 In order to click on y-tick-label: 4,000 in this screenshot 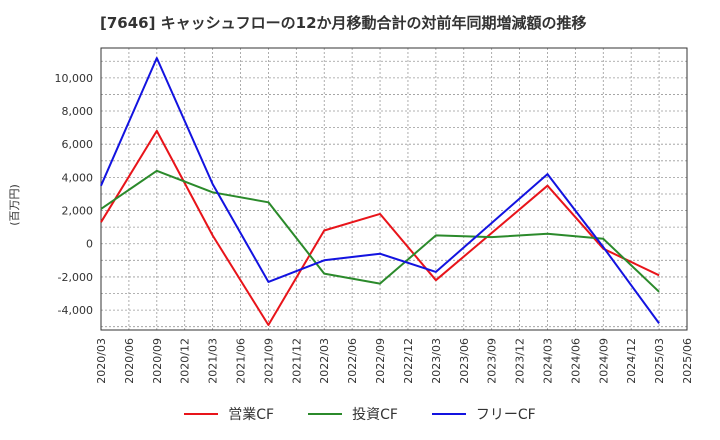, I will do `click(78, 177)`.